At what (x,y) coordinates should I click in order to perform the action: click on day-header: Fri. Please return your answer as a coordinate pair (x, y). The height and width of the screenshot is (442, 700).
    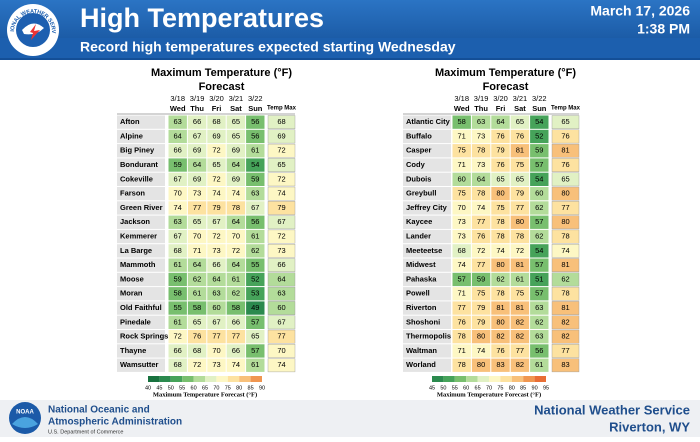
    Looking at the image, I should click on (501, 108).